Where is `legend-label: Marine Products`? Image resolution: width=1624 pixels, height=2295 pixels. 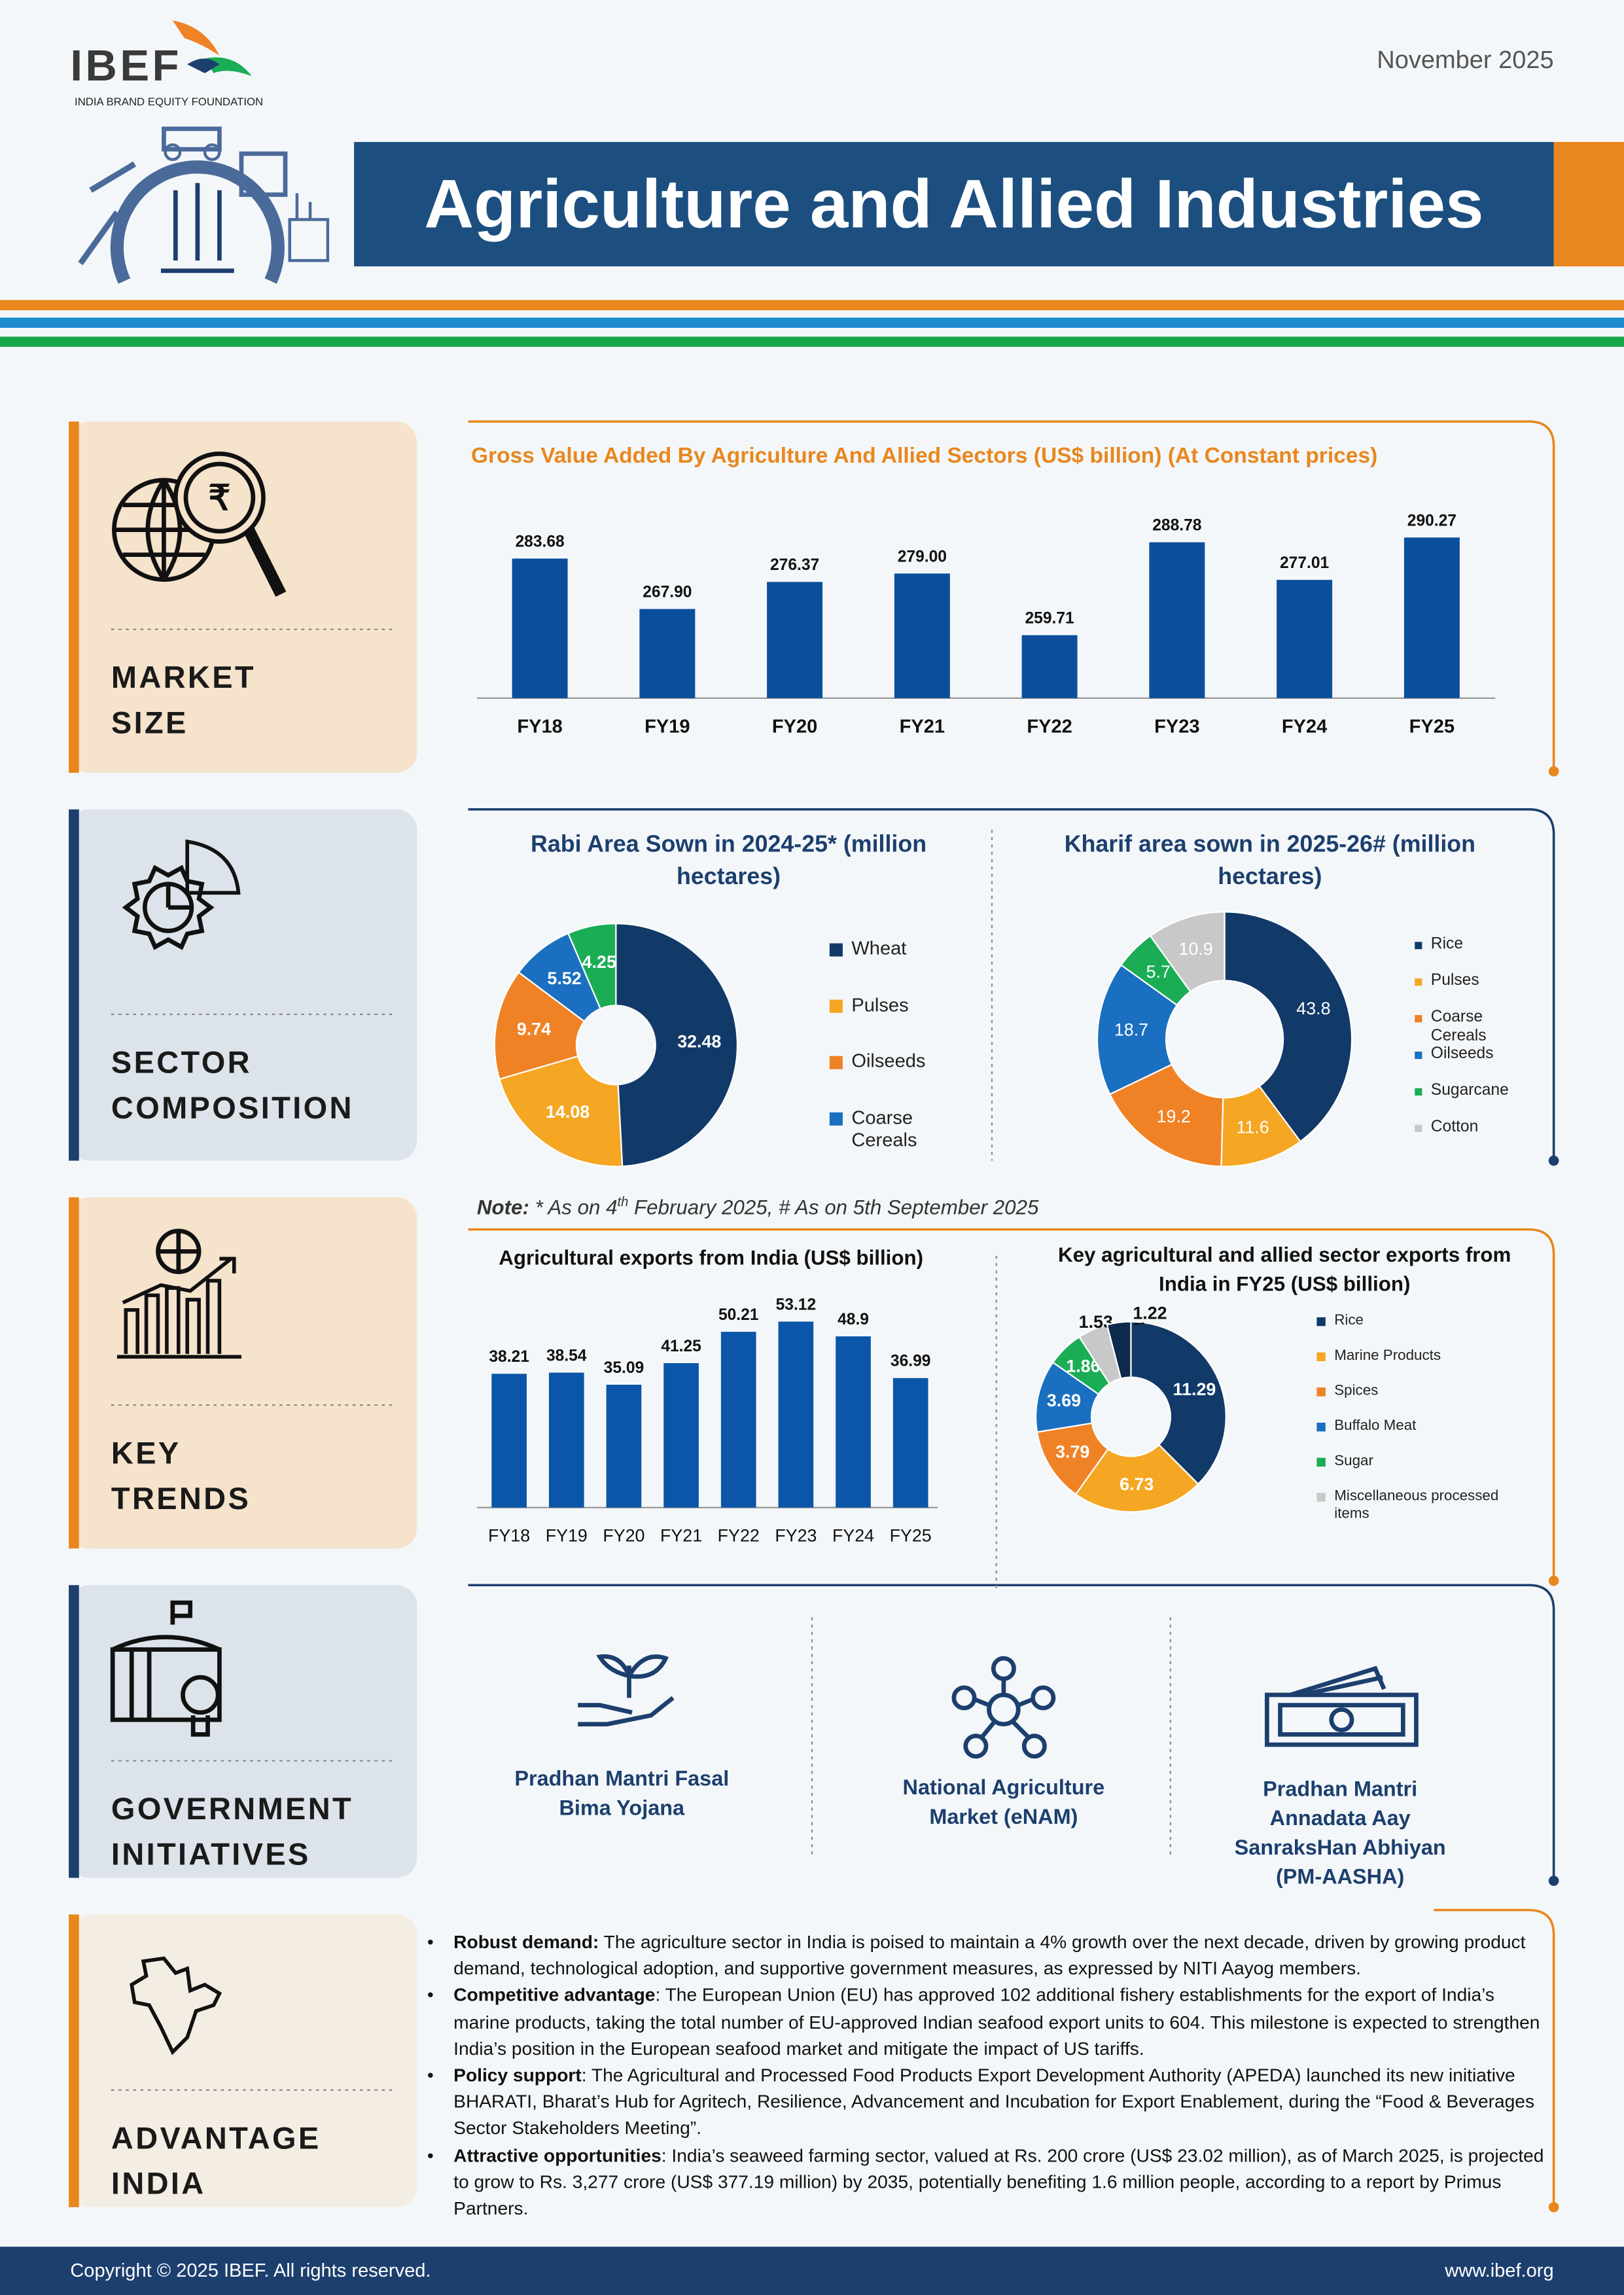 legend-label: Marine Products is located at coordinates (1387, 1355).